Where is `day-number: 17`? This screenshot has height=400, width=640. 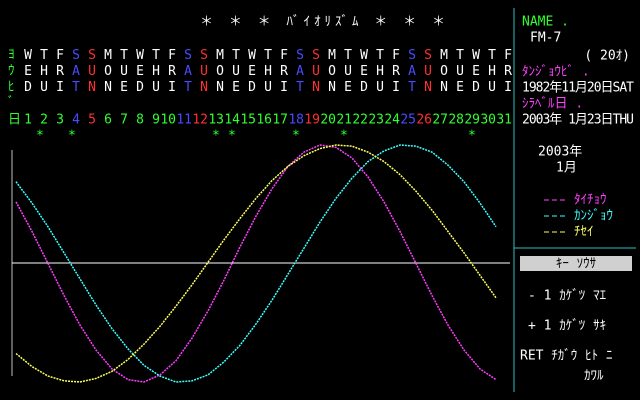
day-number: 17 is located at coordinates (280, 120).